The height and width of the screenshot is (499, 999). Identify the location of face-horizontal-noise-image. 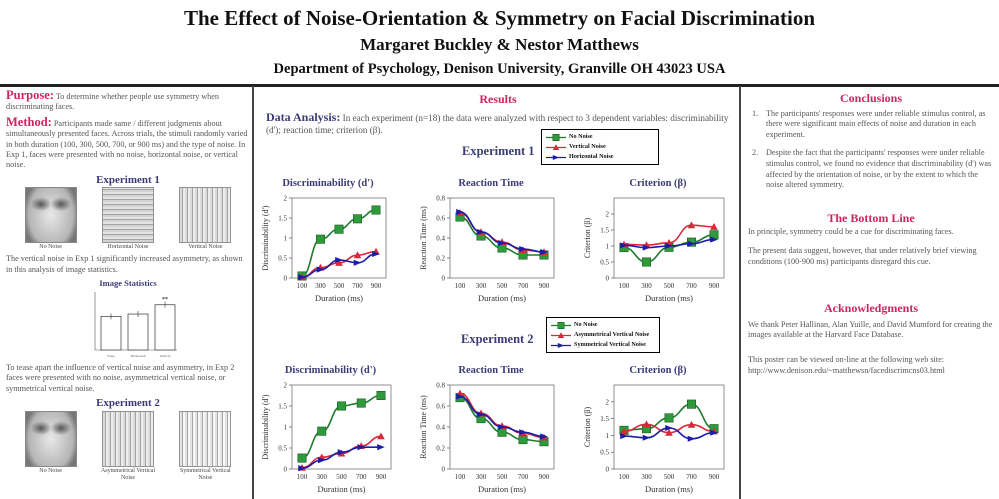
(127, 215).